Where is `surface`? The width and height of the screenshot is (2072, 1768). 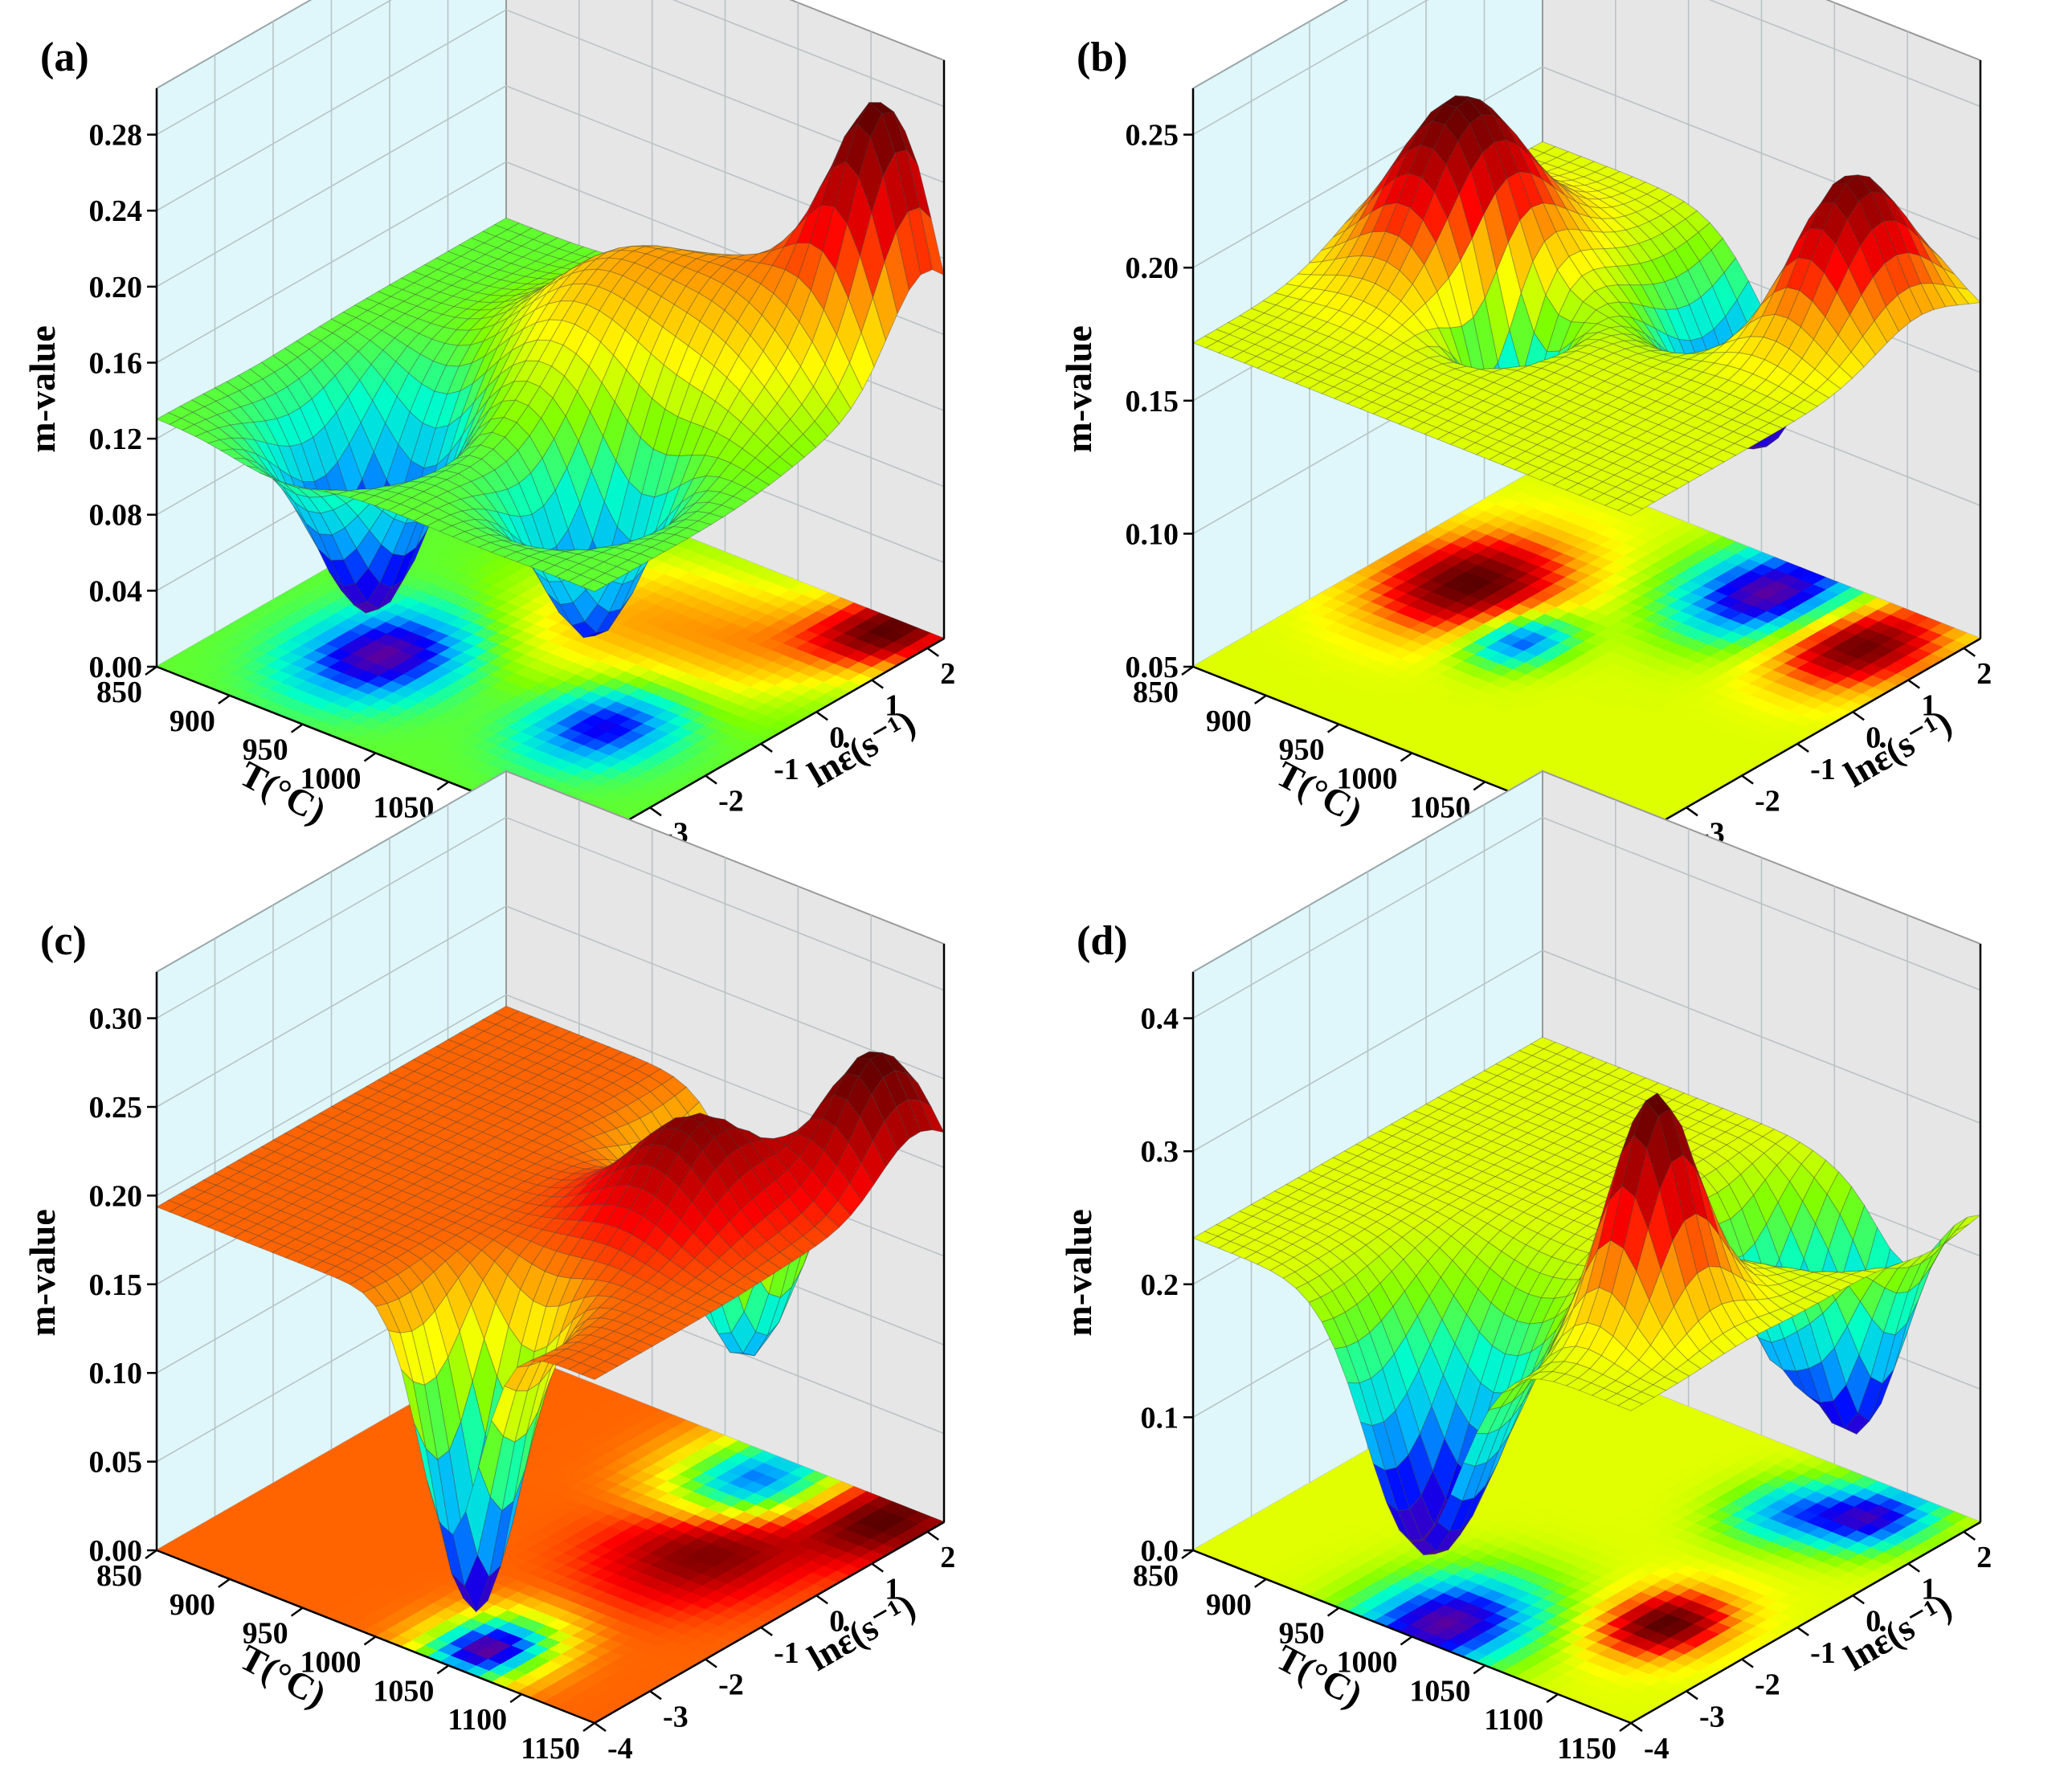 surface is located at coordinates (550, 370).